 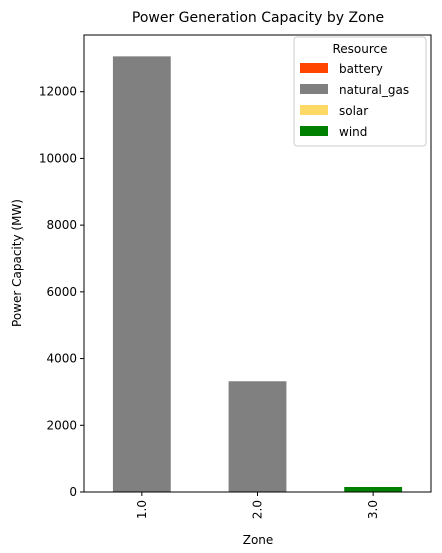 I want to click on legend-label-wind: wind, so click(x=353, y=132).